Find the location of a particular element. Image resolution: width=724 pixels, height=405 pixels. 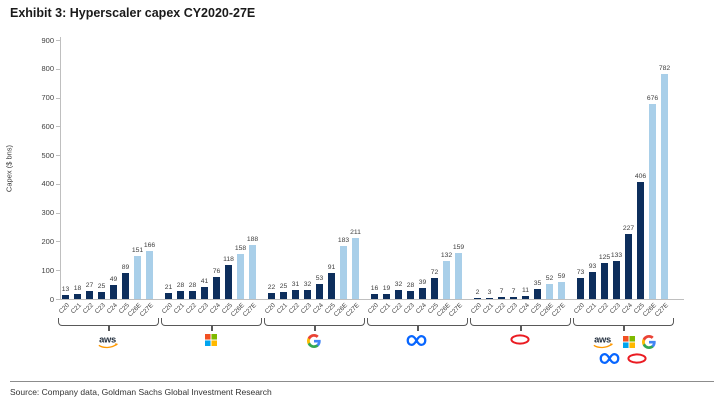

group-bracket-meta is located at coordinates (417, 324).